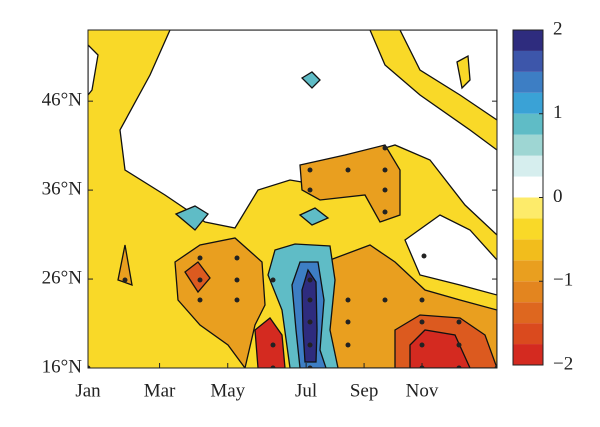 The height and width of the screenshot is (427, 600). Describe the element at coordinates (558, 112) in the screenshot. I see `colorbar-tick-label: 1` at that location.